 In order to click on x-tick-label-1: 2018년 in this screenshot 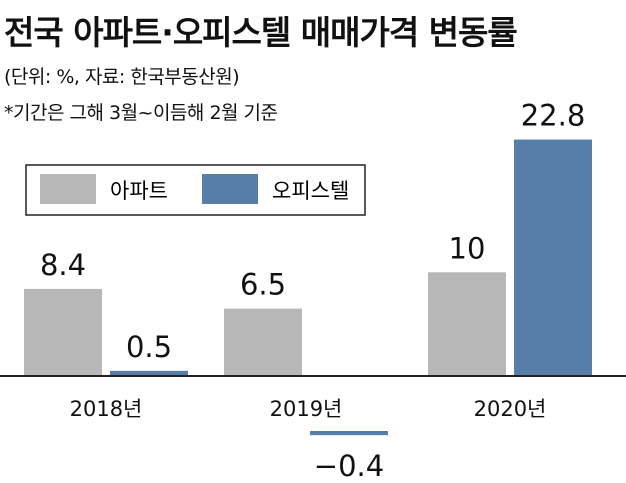, I will do `click(106, 409)`.